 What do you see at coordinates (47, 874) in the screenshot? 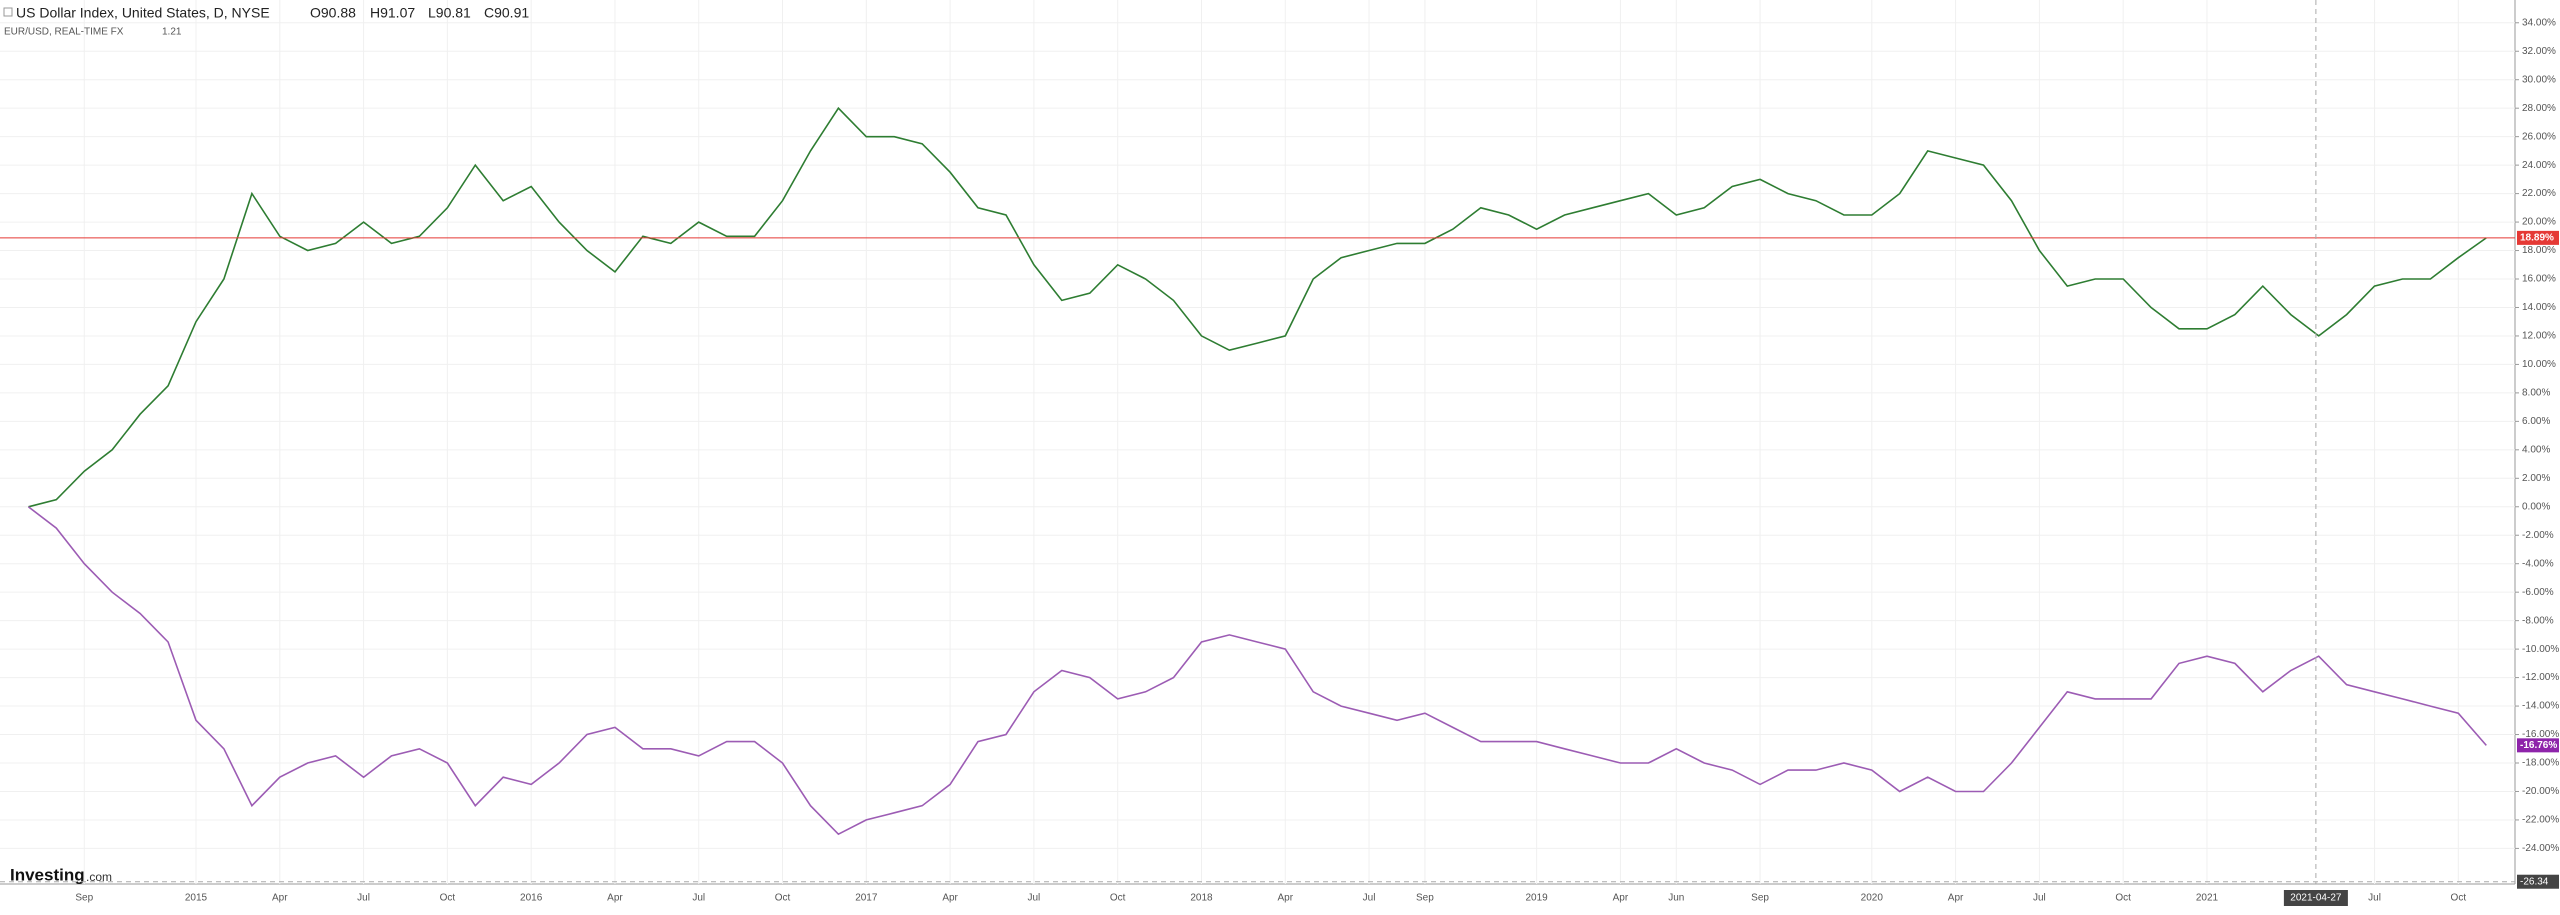
I see `logo-name: Investing` at bounding box center [47, 874].